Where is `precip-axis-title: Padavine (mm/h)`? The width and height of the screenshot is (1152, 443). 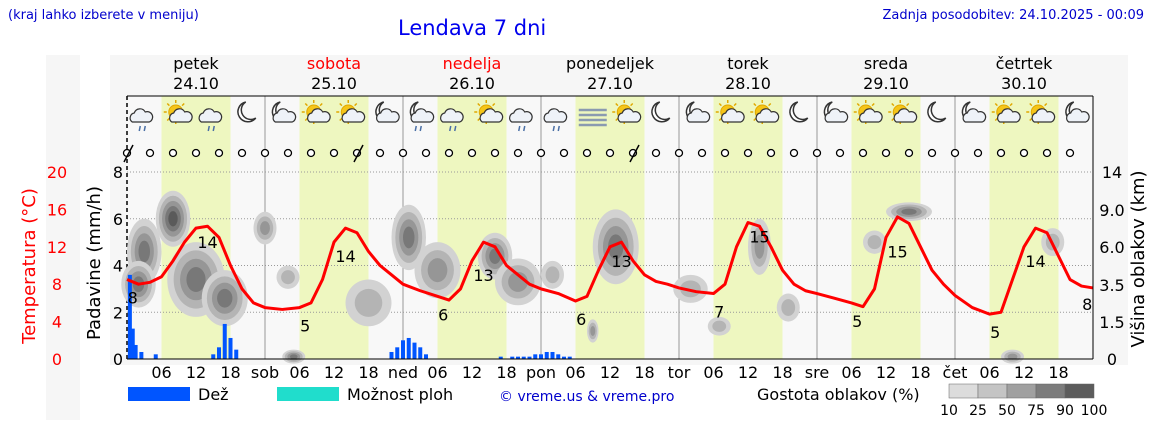
precip-axis-title: Padavine (mm/h) is located at coordinates (94, 263).